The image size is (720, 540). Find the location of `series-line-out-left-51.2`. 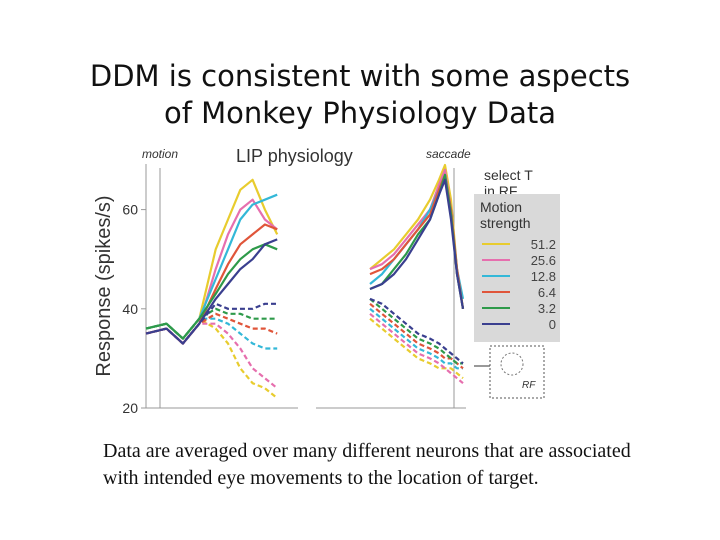

series-line-out-left-51.2 is located at coordinates (211, 358).